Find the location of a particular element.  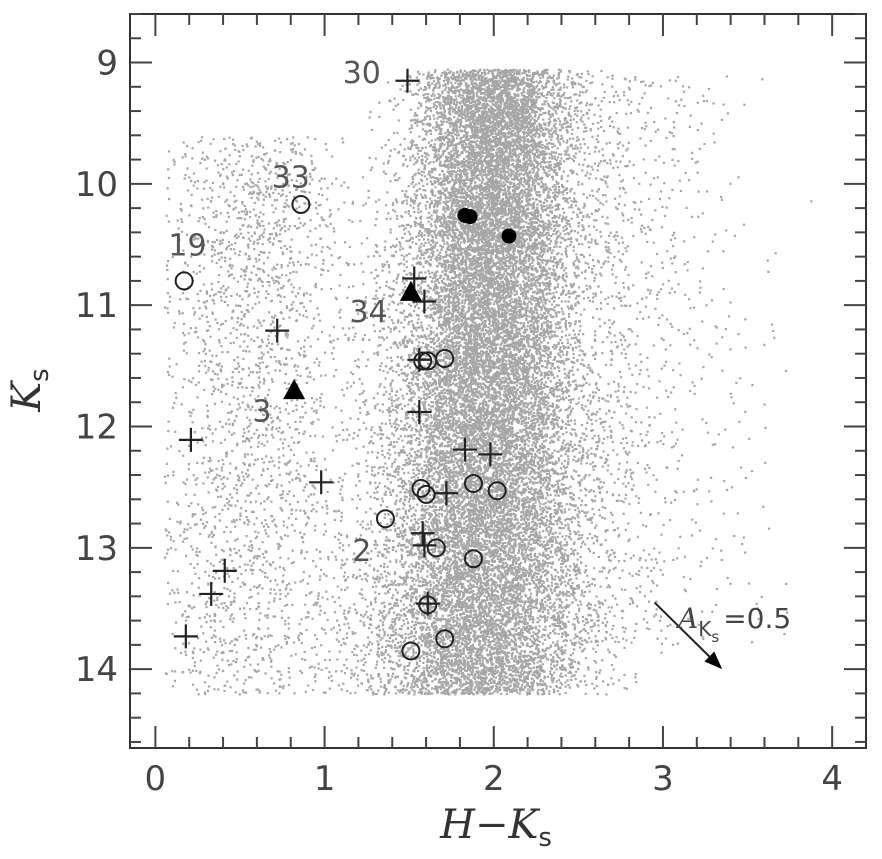

x-tick-label: 1 is located at coordinates (325, 779).